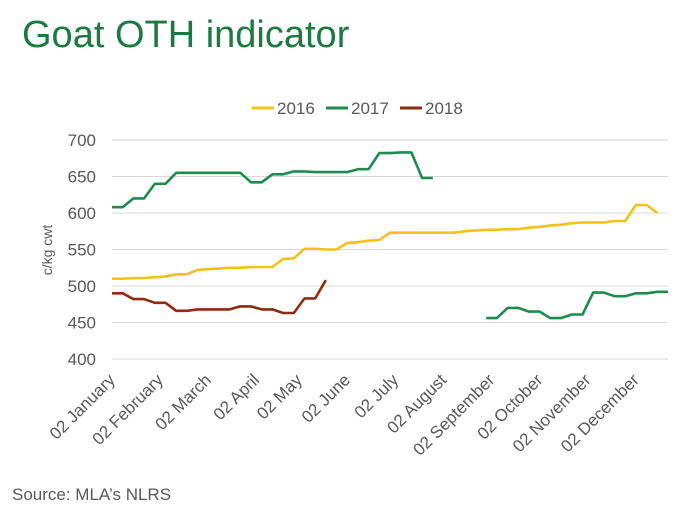 This screenshot has height=520, width=700. What do you see at coordinates (82, 177) in the screenshot?
I see `y-tick-label: 650` at bounding box center [82, 177].